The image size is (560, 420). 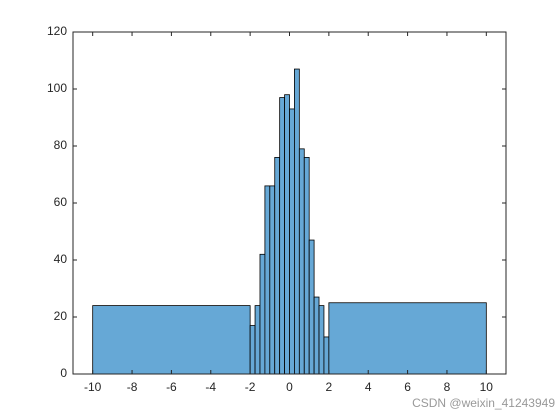 I want to click on x-tick-label: -6, so click(x=171, y=387).